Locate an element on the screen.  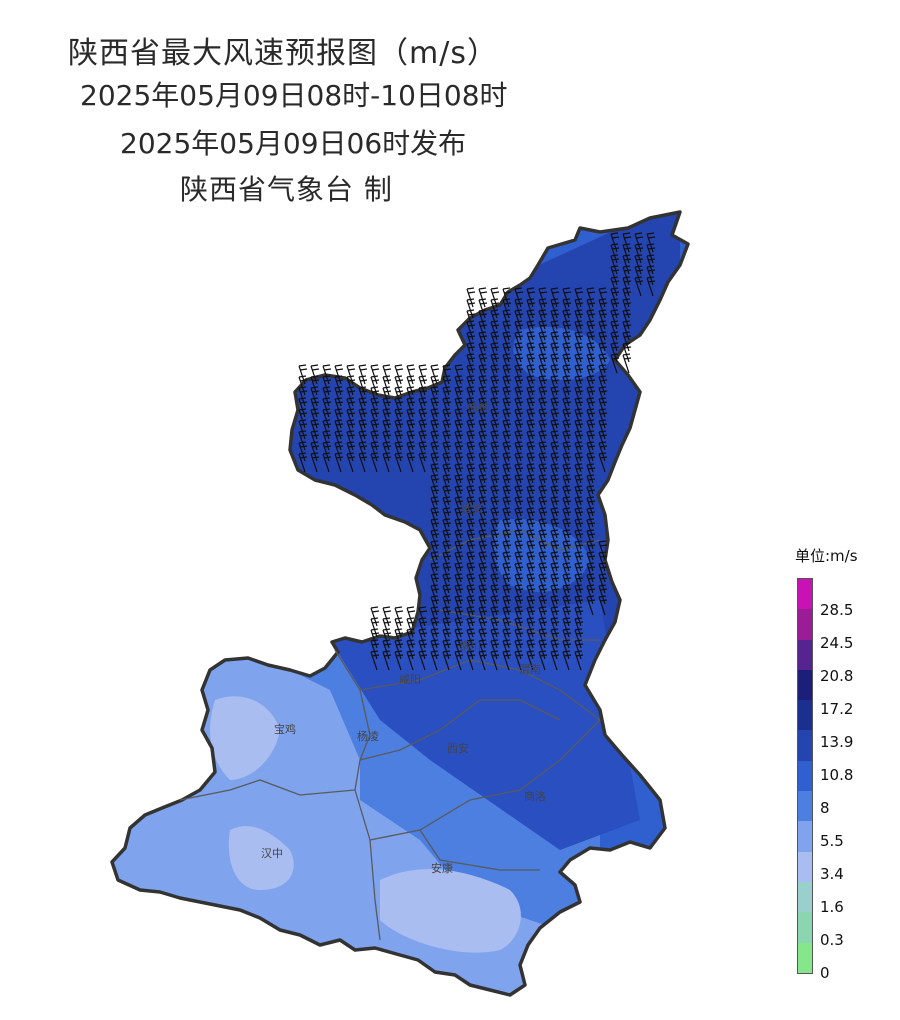
legend-level-label: 5.5 is located at coordinates (832, 841).